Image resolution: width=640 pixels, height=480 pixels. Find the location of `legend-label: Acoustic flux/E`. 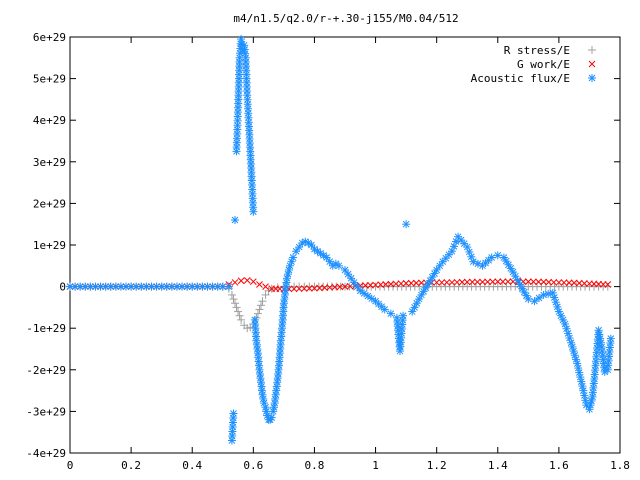

legend-label: Acoustic flux/E is located at coordinates (520, 78).